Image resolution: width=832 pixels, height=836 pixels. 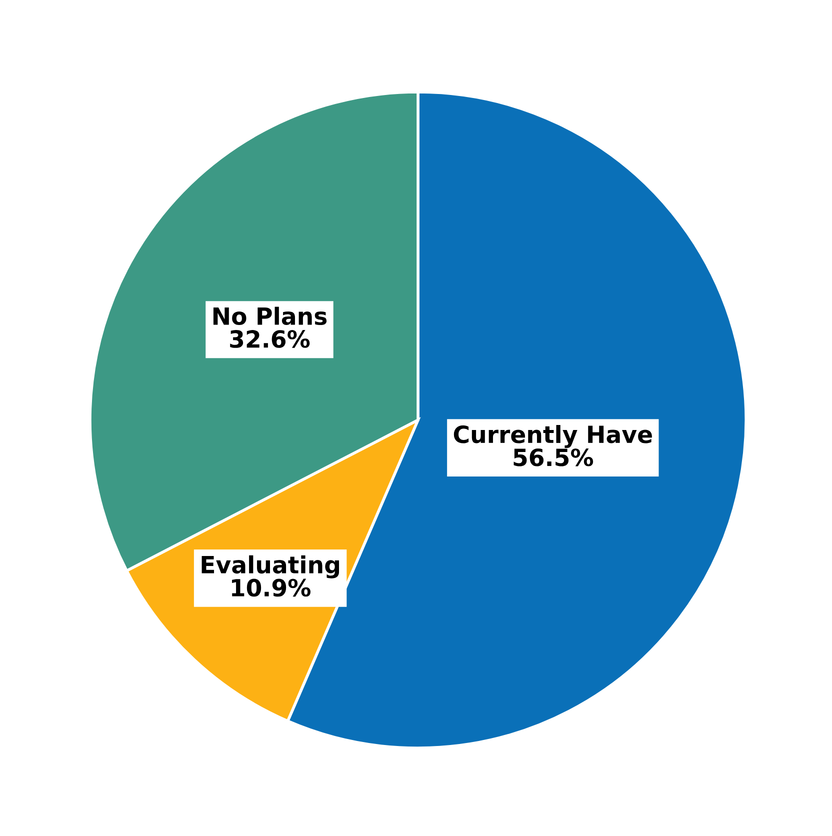 What do you see at coordinates (554, 457) in the screenshot?
I see `data-label: 56.5%` at bounding box center [554, 457].